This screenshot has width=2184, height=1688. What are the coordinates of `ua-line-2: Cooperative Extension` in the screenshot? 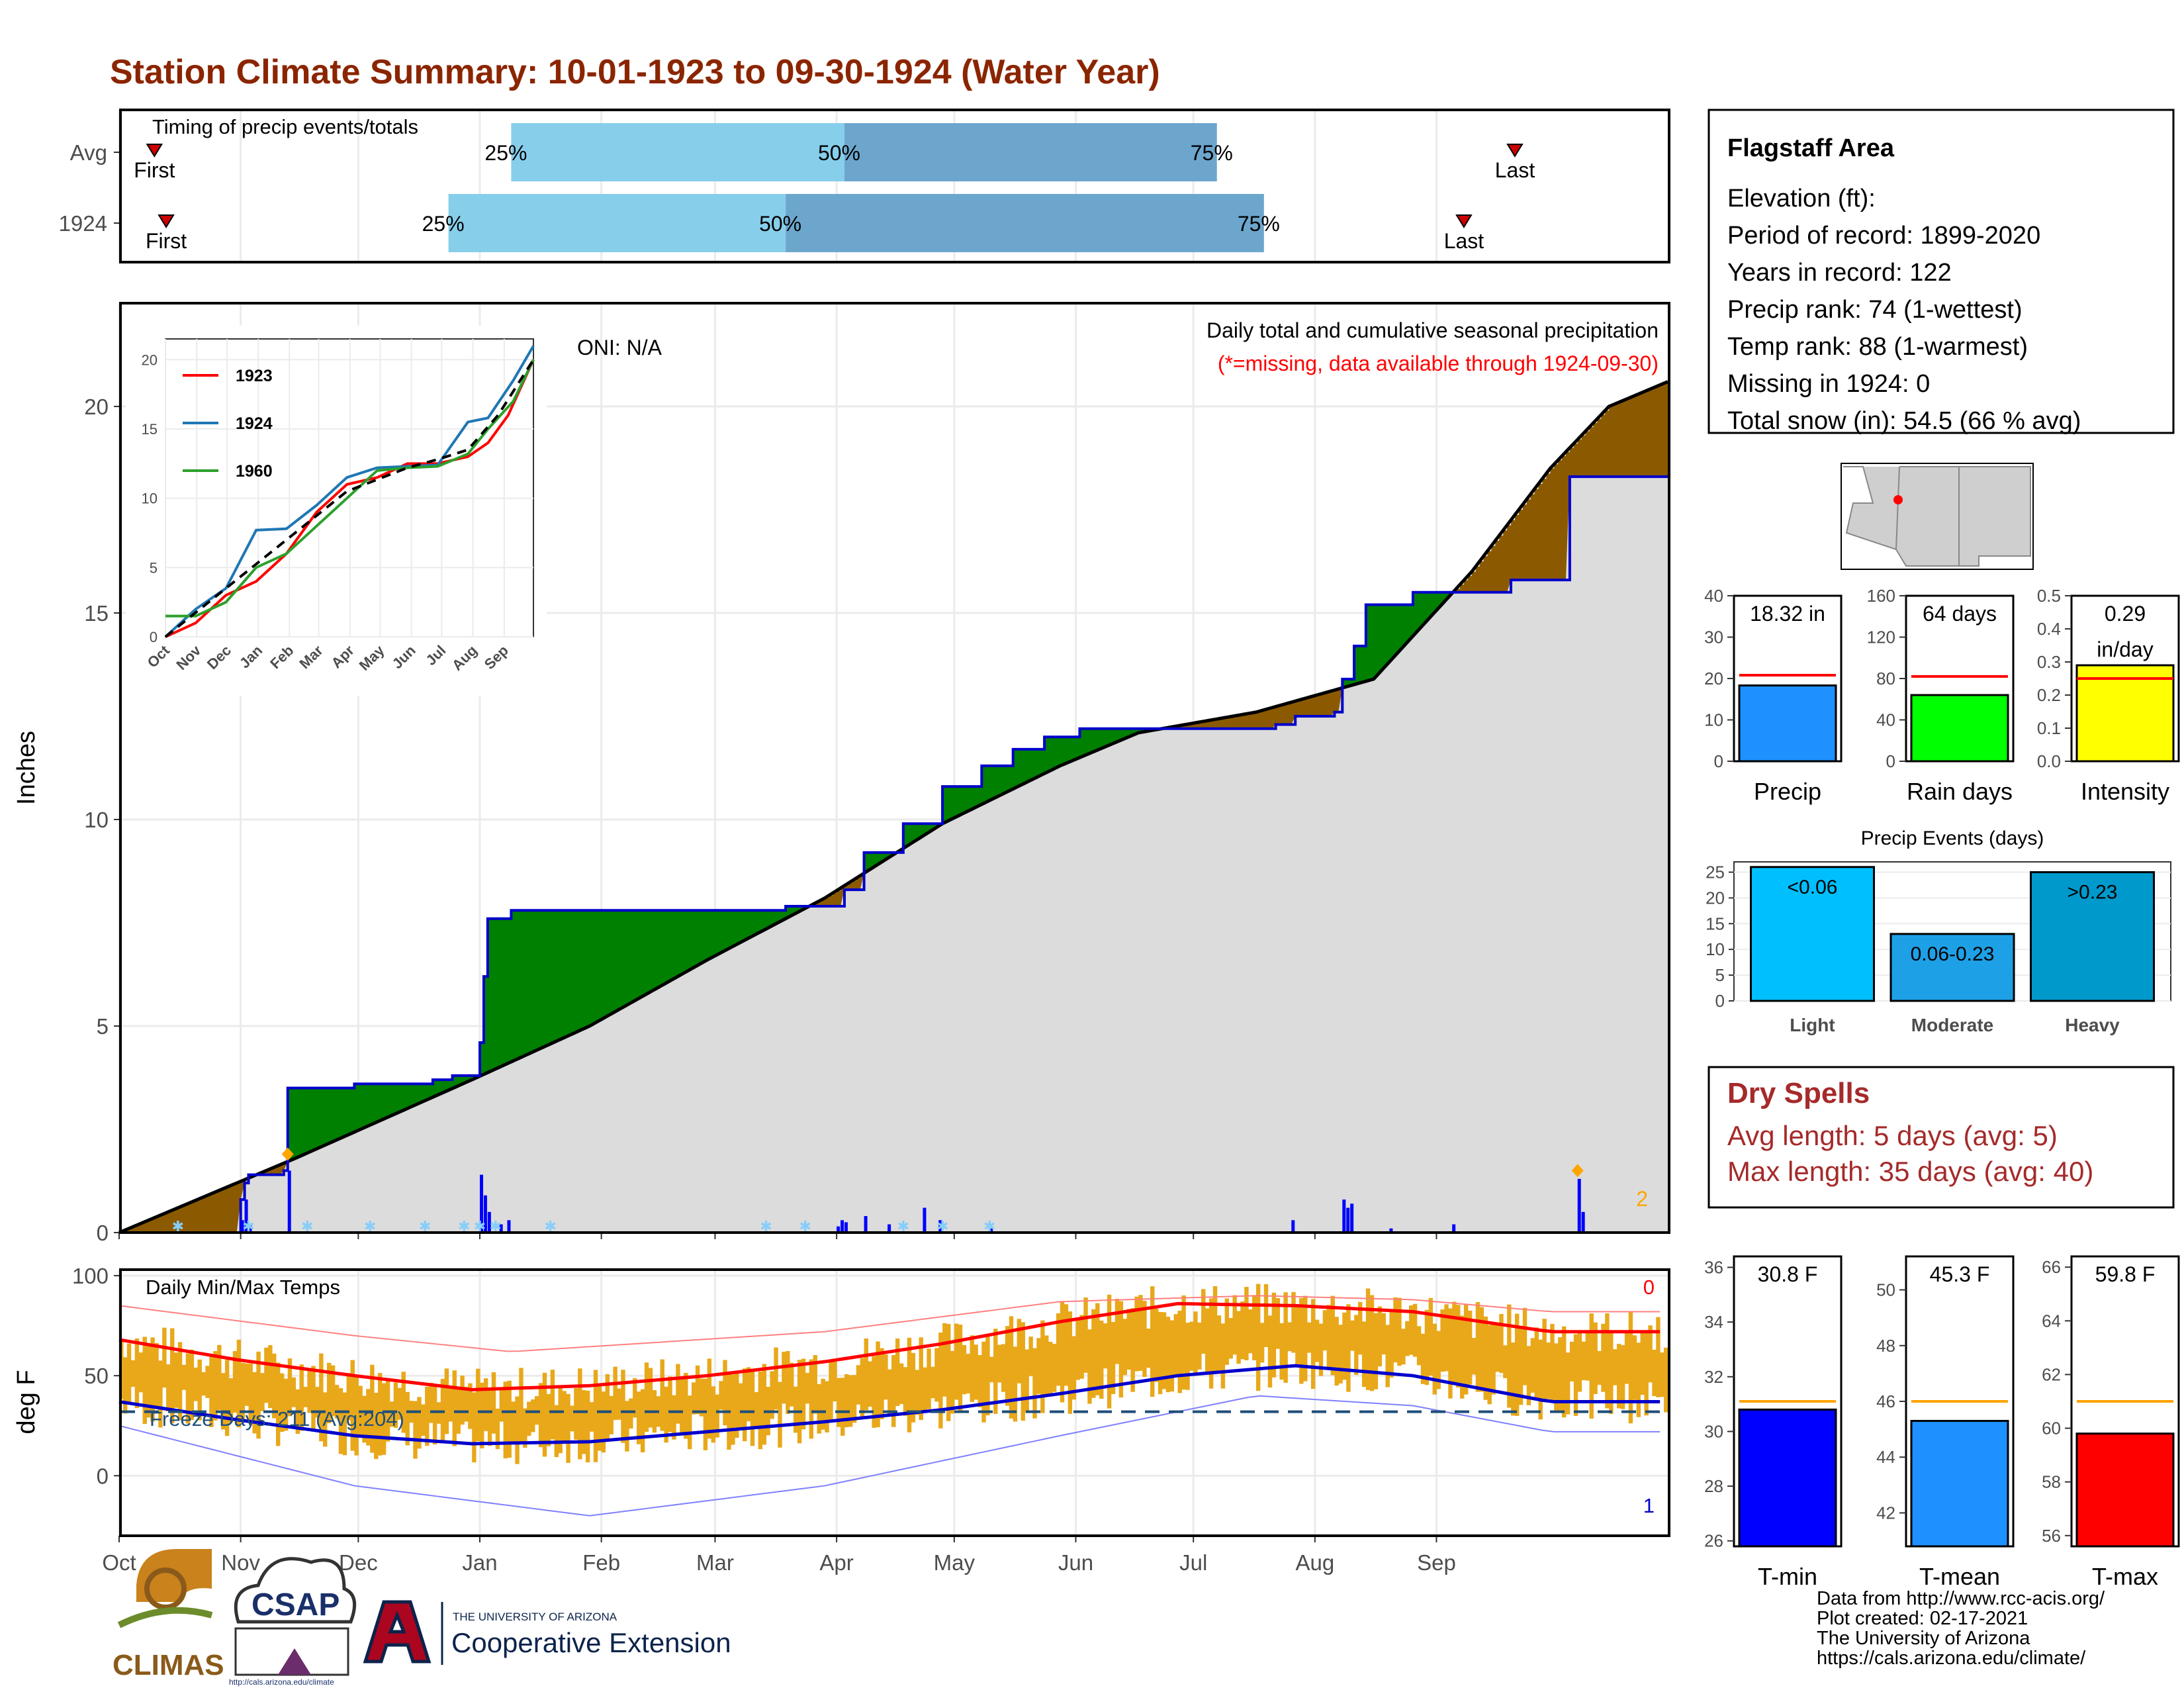 It's located at (591, 1642).